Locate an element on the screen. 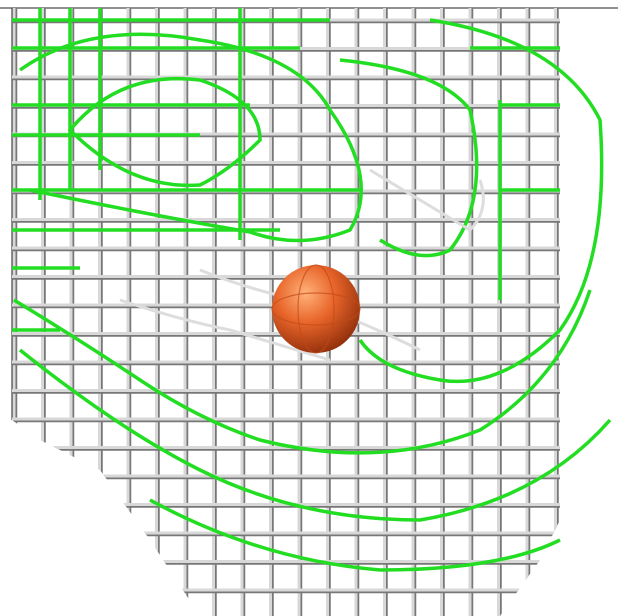 The image size is (618, 616). sphere-line is located at coordinates (316, 309).